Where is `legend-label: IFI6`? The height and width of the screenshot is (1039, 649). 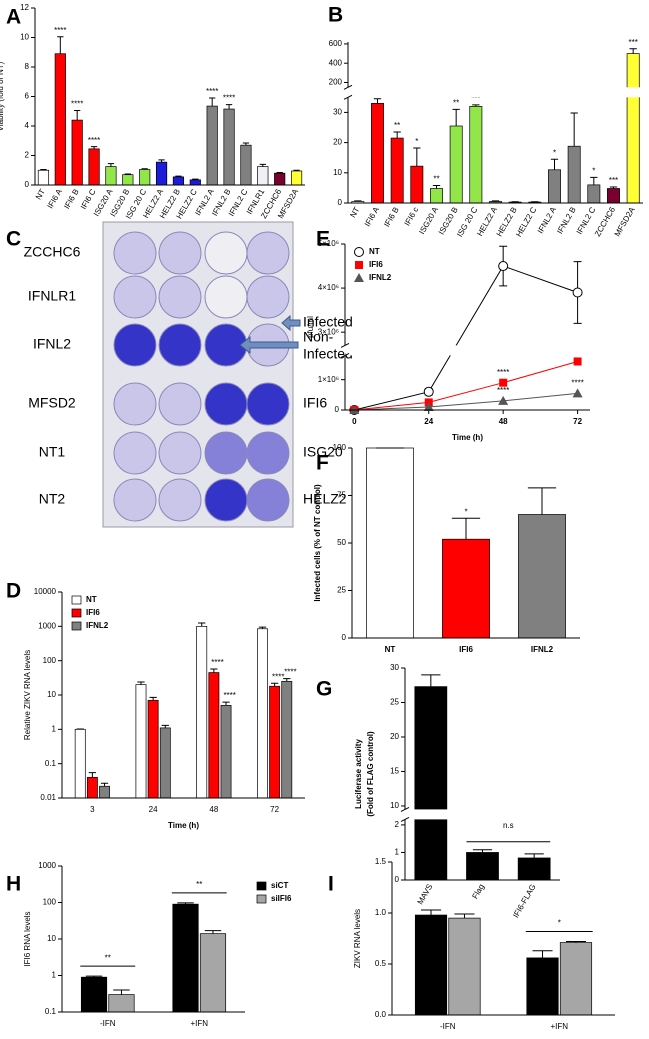 legend-label: IFI6 is located at coordinates (376, 264).